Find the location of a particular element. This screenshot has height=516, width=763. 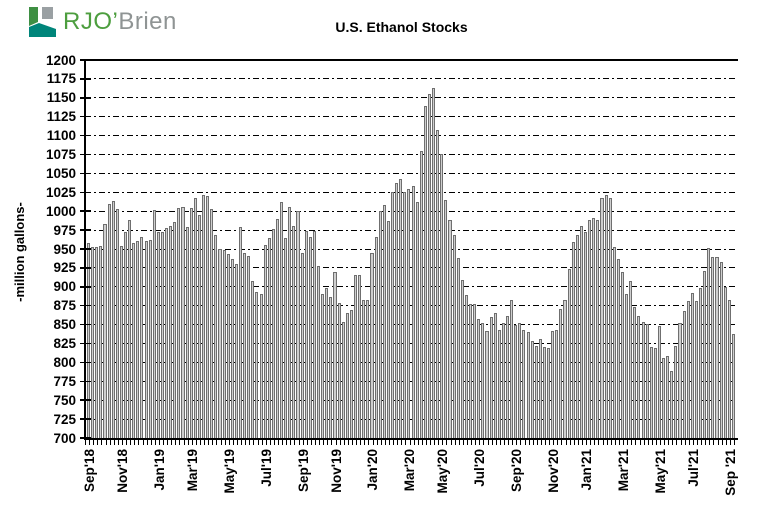

y-tick-label: 775 is located at coordinates (64, 381).